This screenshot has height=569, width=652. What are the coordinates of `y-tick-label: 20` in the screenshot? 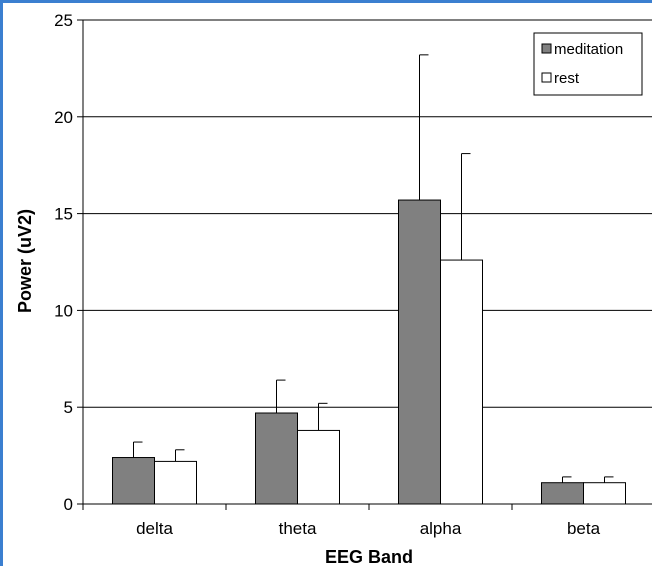 It's located at (63, 117).